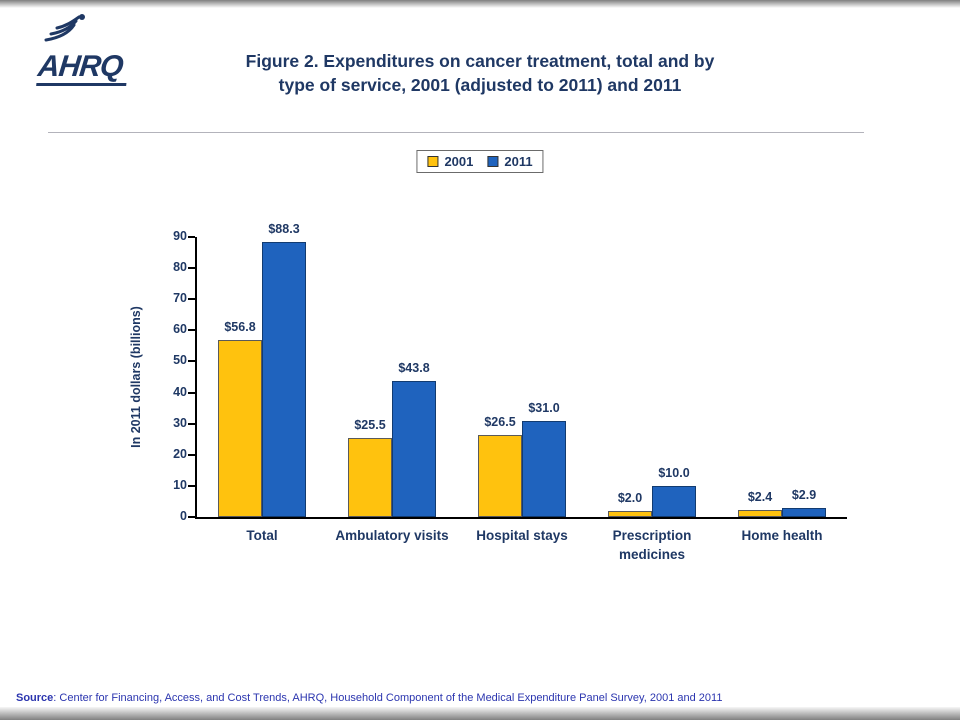 This screenshot has height=720, width=960. I want to click on bar-2011-ambulatory-visits, so click(414, 448).